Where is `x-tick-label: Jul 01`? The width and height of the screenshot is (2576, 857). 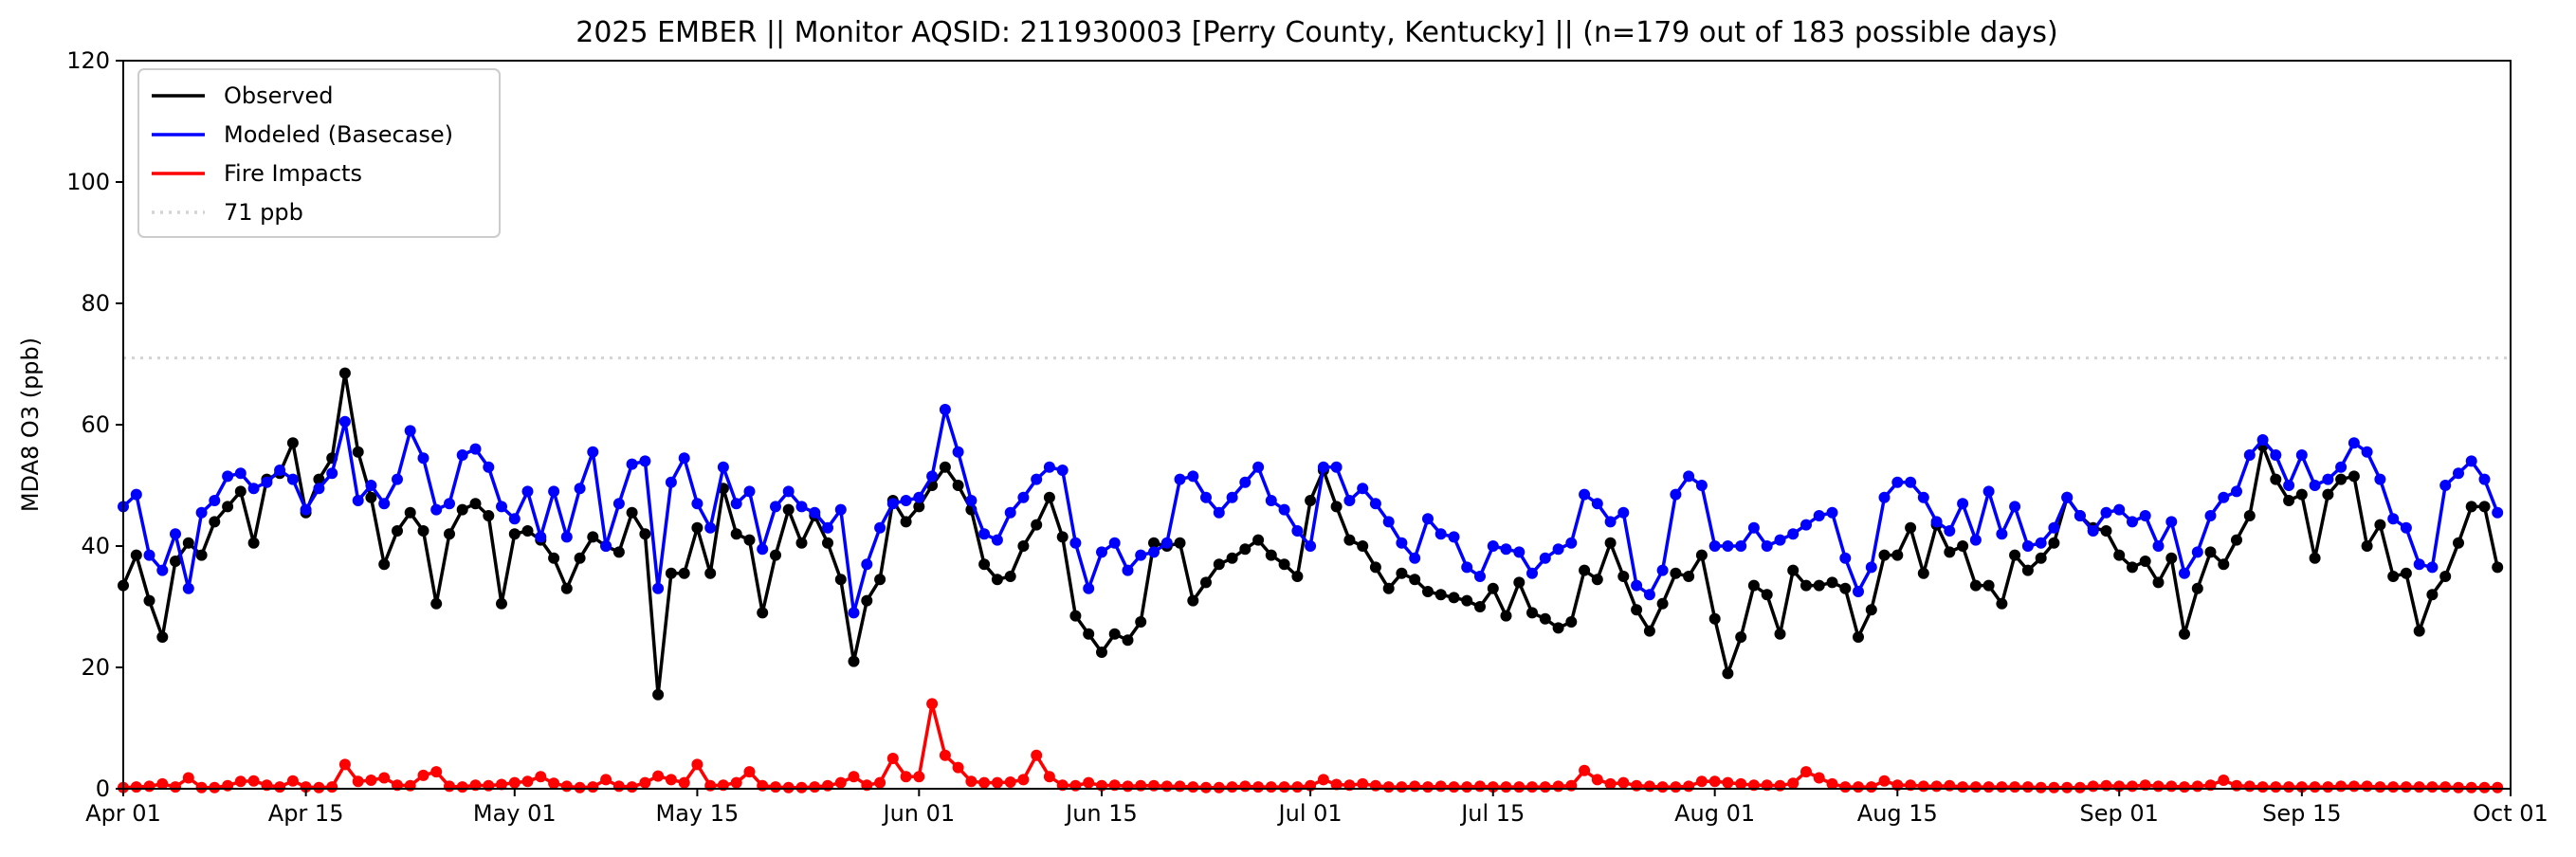
x-tick-label: Jul 01 is located at coordinates (1310, 813).